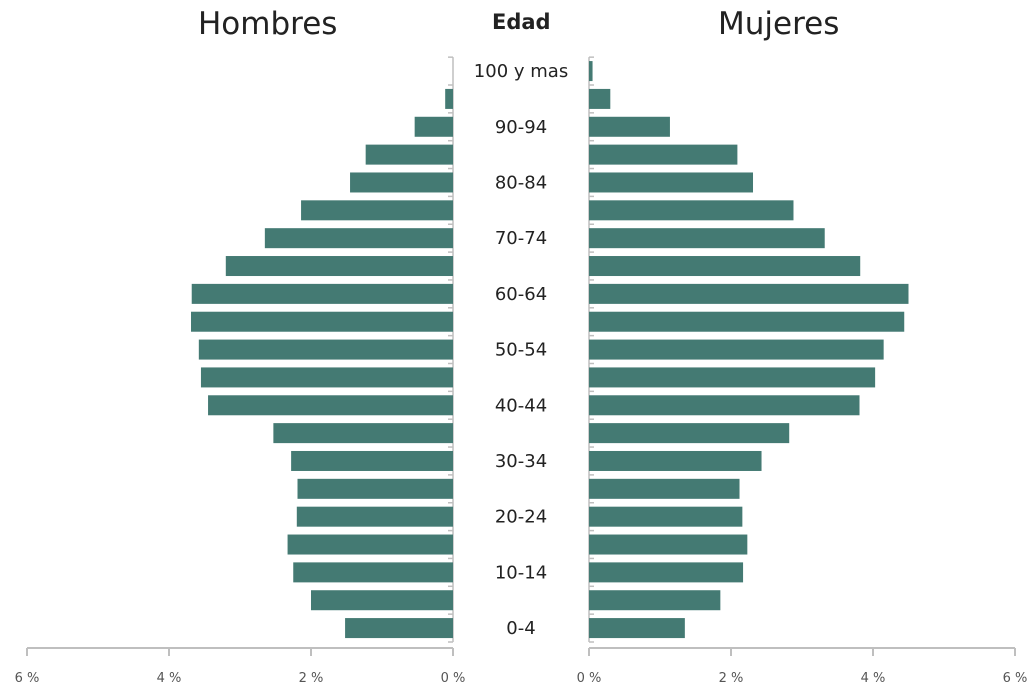 This screenshot has width=1035, height=689. Describe the element at coordinates (521, 238) in the screenshot. I see `age-label: 70-74` at that location.